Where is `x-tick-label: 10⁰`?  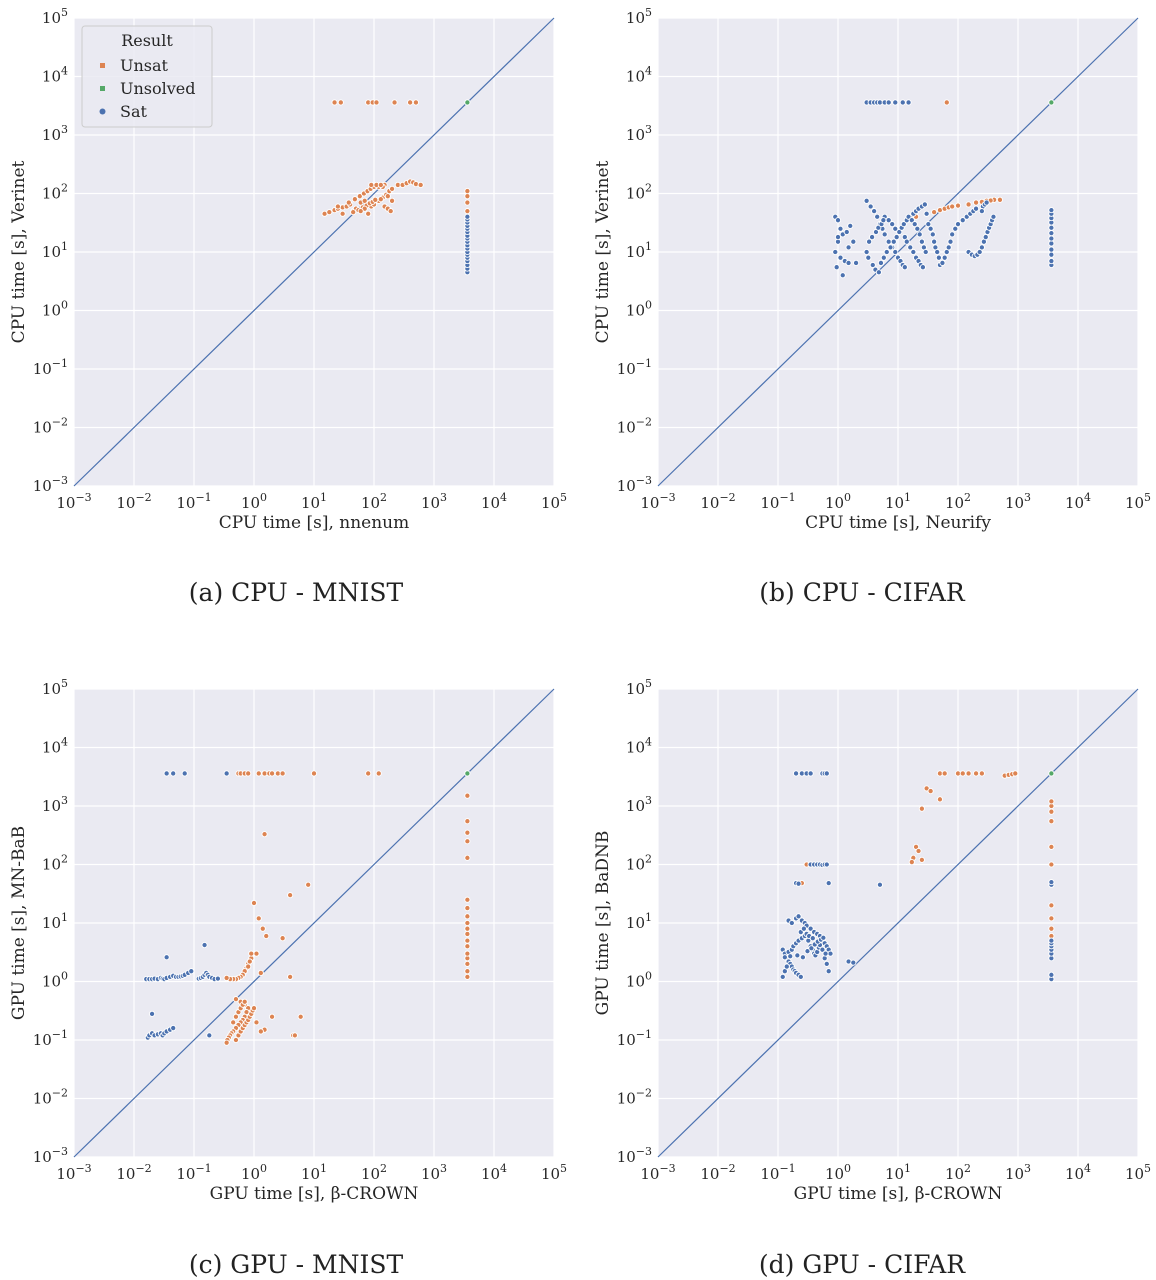 x-tick-label: 10⁰ is located at coordinates (254, 501).